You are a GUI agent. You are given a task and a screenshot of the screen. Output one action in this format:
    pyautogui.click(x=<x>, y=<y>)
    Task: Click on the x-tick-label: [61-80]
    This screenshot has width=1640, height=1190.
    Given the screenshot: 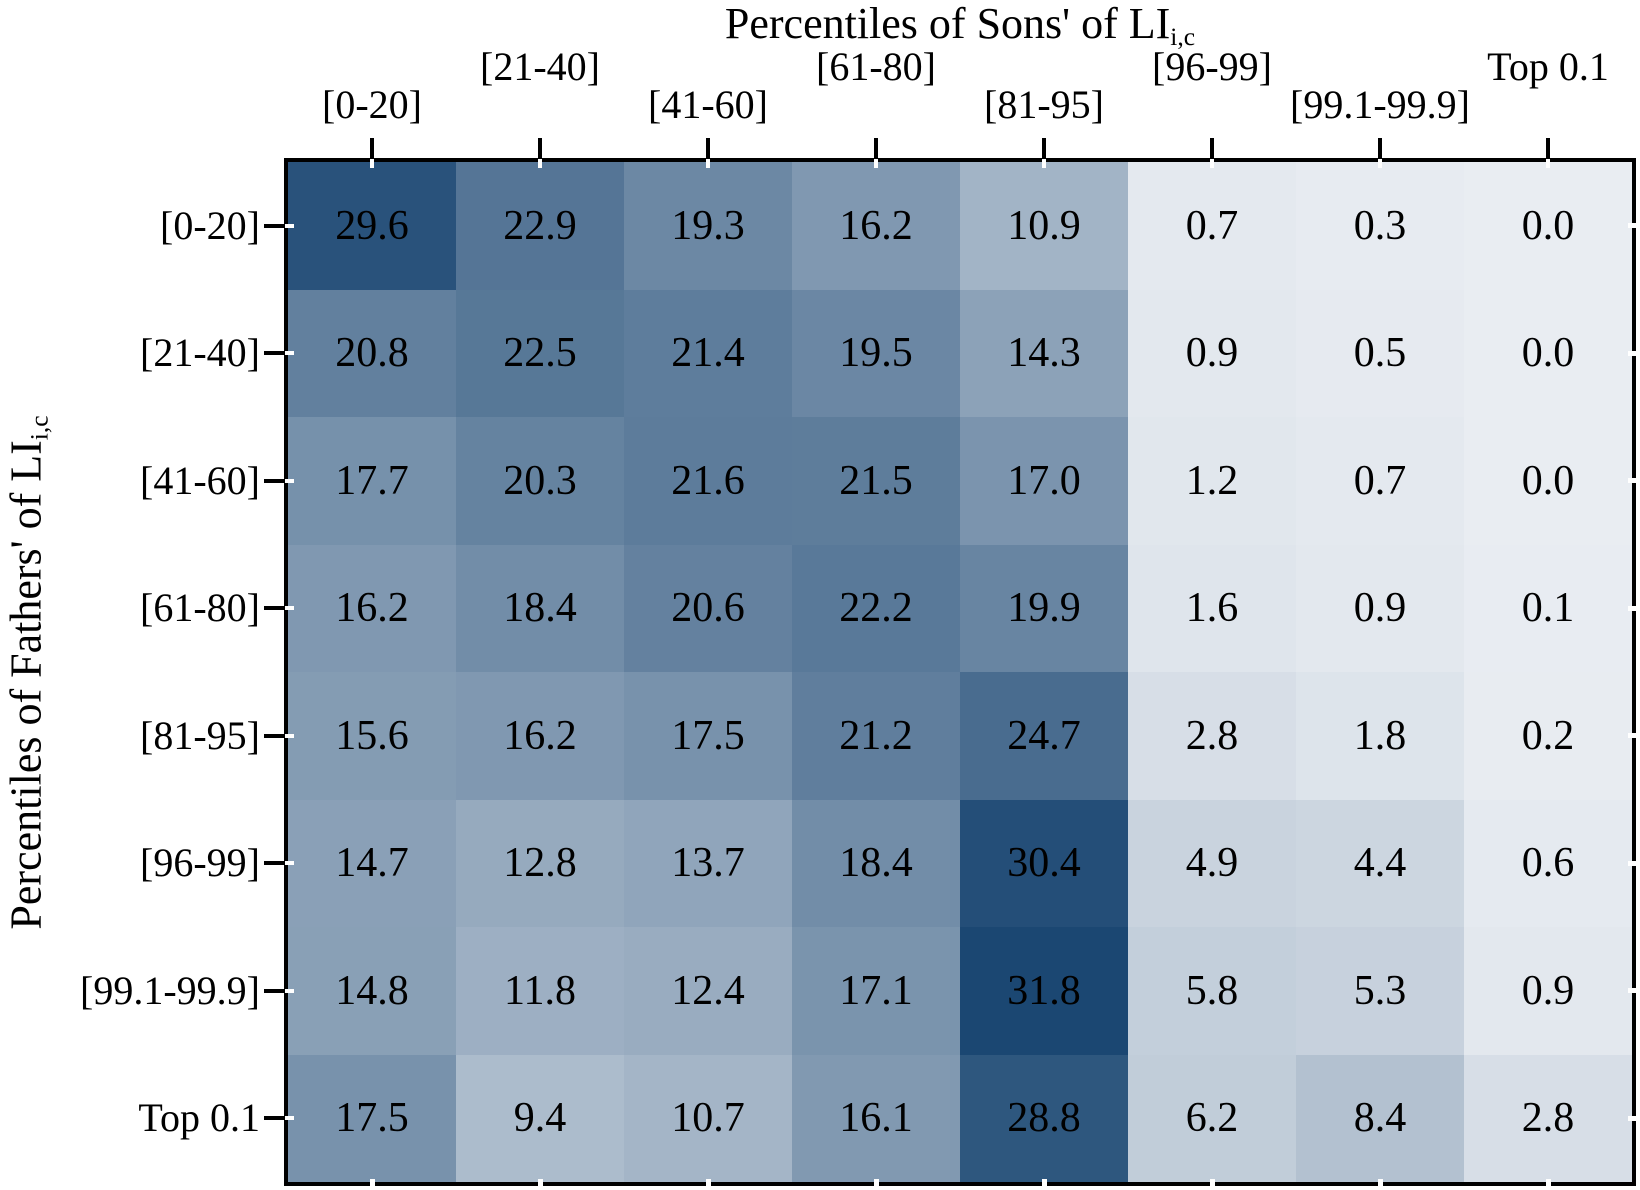 What is the action you would take?
    pyautogui.click(x=876, y=66)
    